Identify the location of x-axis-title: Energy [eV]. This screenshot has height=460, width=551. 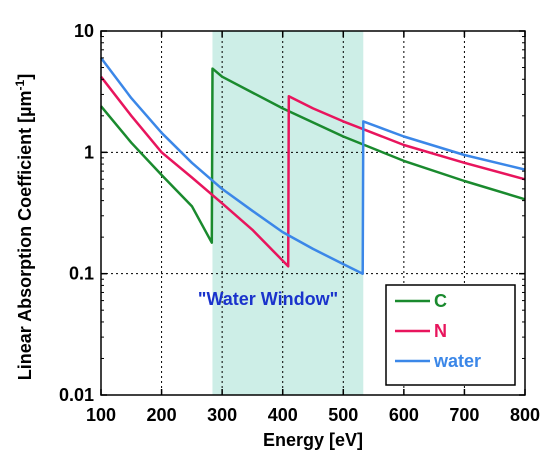
(313, 440).